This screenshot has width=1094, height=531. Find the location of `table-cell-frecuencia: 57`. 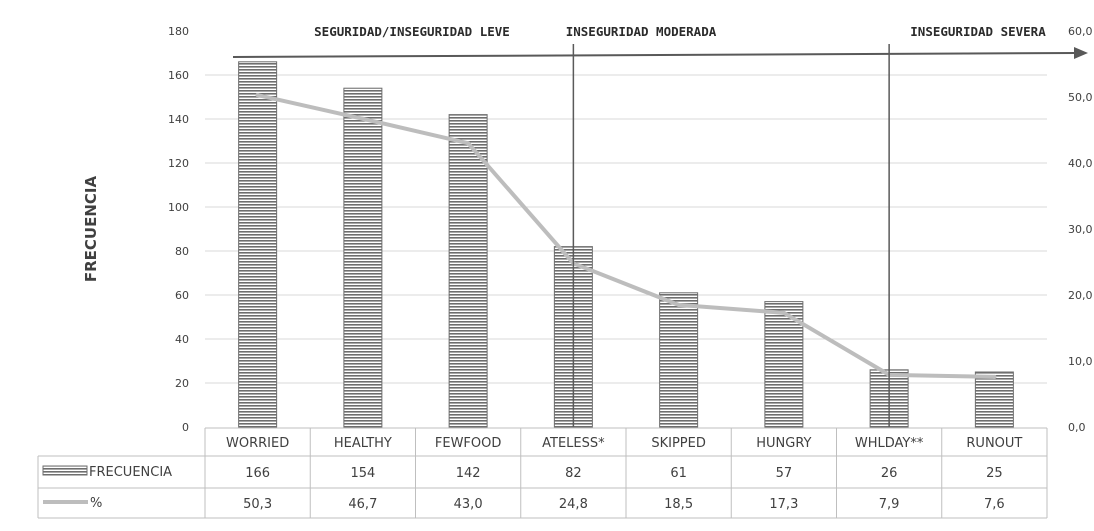

table-cell-frecuencia: 57 is located at coordinates (784, 473).